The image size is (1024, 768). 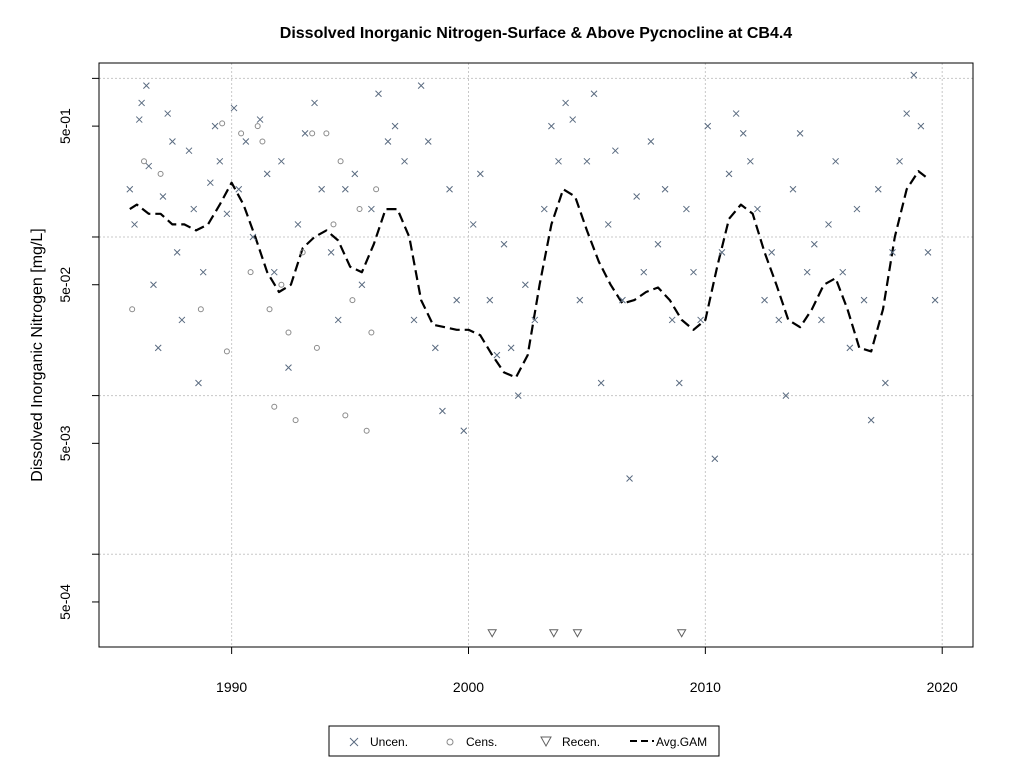 What do you see at coordinates (471, 742) in the screenshot?
I see `legend-item-censored: Cens.` at bounding box center [471, 742].